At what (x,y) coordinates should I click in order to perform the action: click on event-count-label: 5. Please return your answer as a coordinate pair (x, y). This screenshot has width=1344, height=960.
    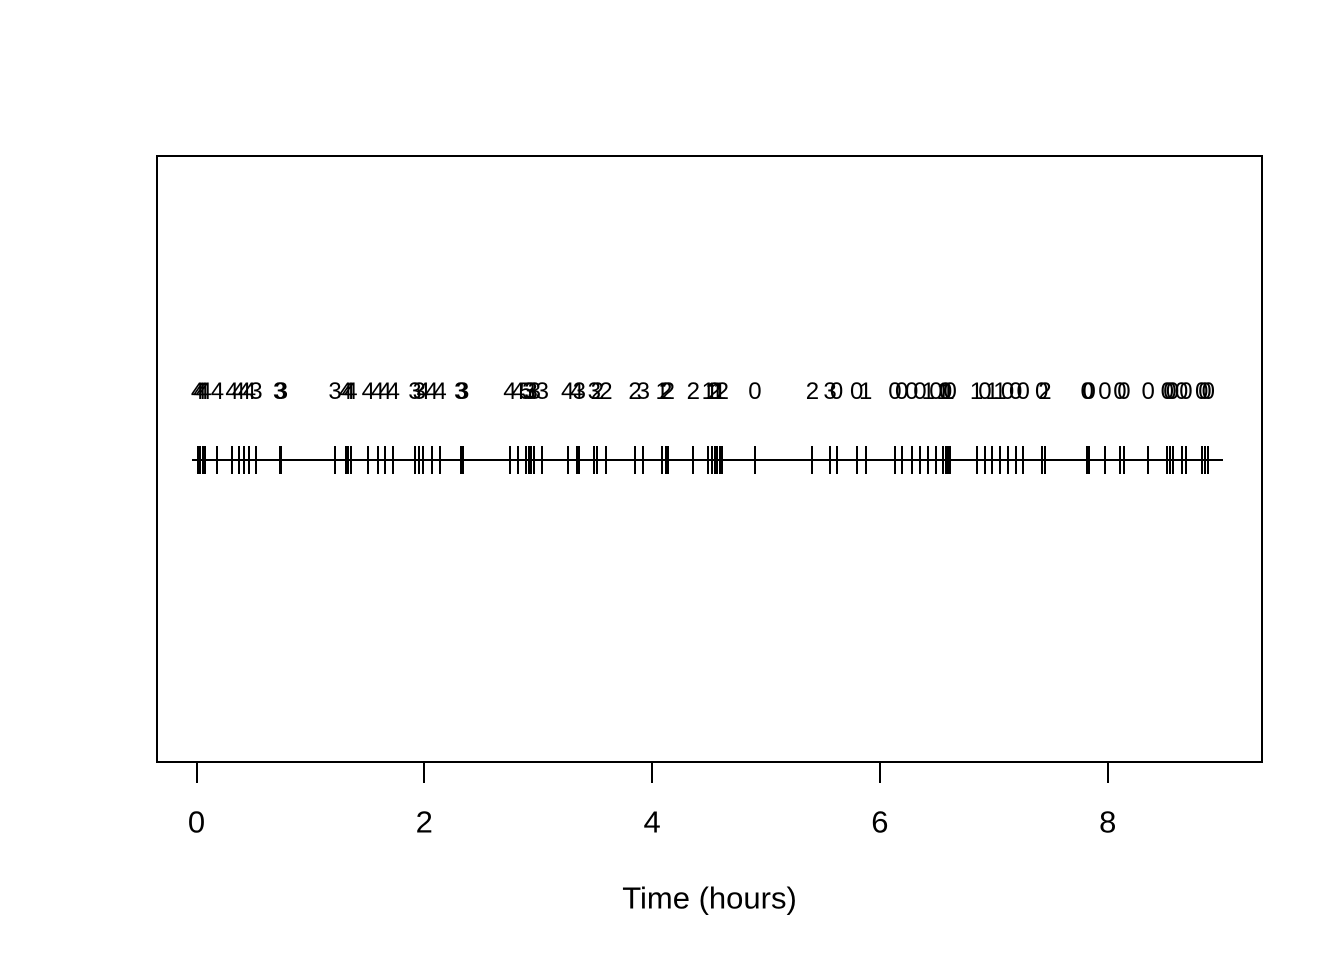
    Looking at the image, I should click on (525, 391).